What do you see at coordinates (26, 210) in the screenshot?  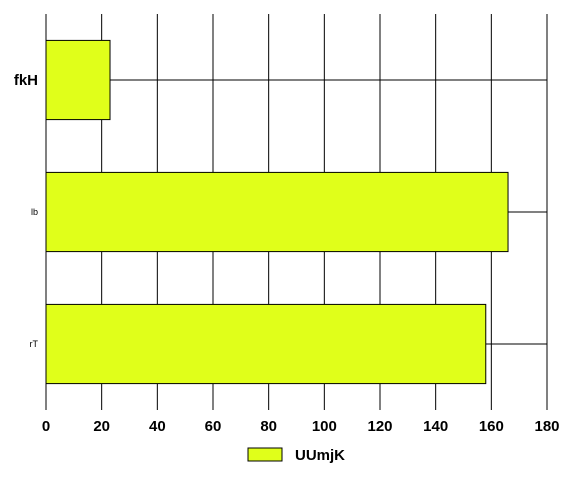 I see `category-labels: fkH lb rT` at bounding box center [26, 210].